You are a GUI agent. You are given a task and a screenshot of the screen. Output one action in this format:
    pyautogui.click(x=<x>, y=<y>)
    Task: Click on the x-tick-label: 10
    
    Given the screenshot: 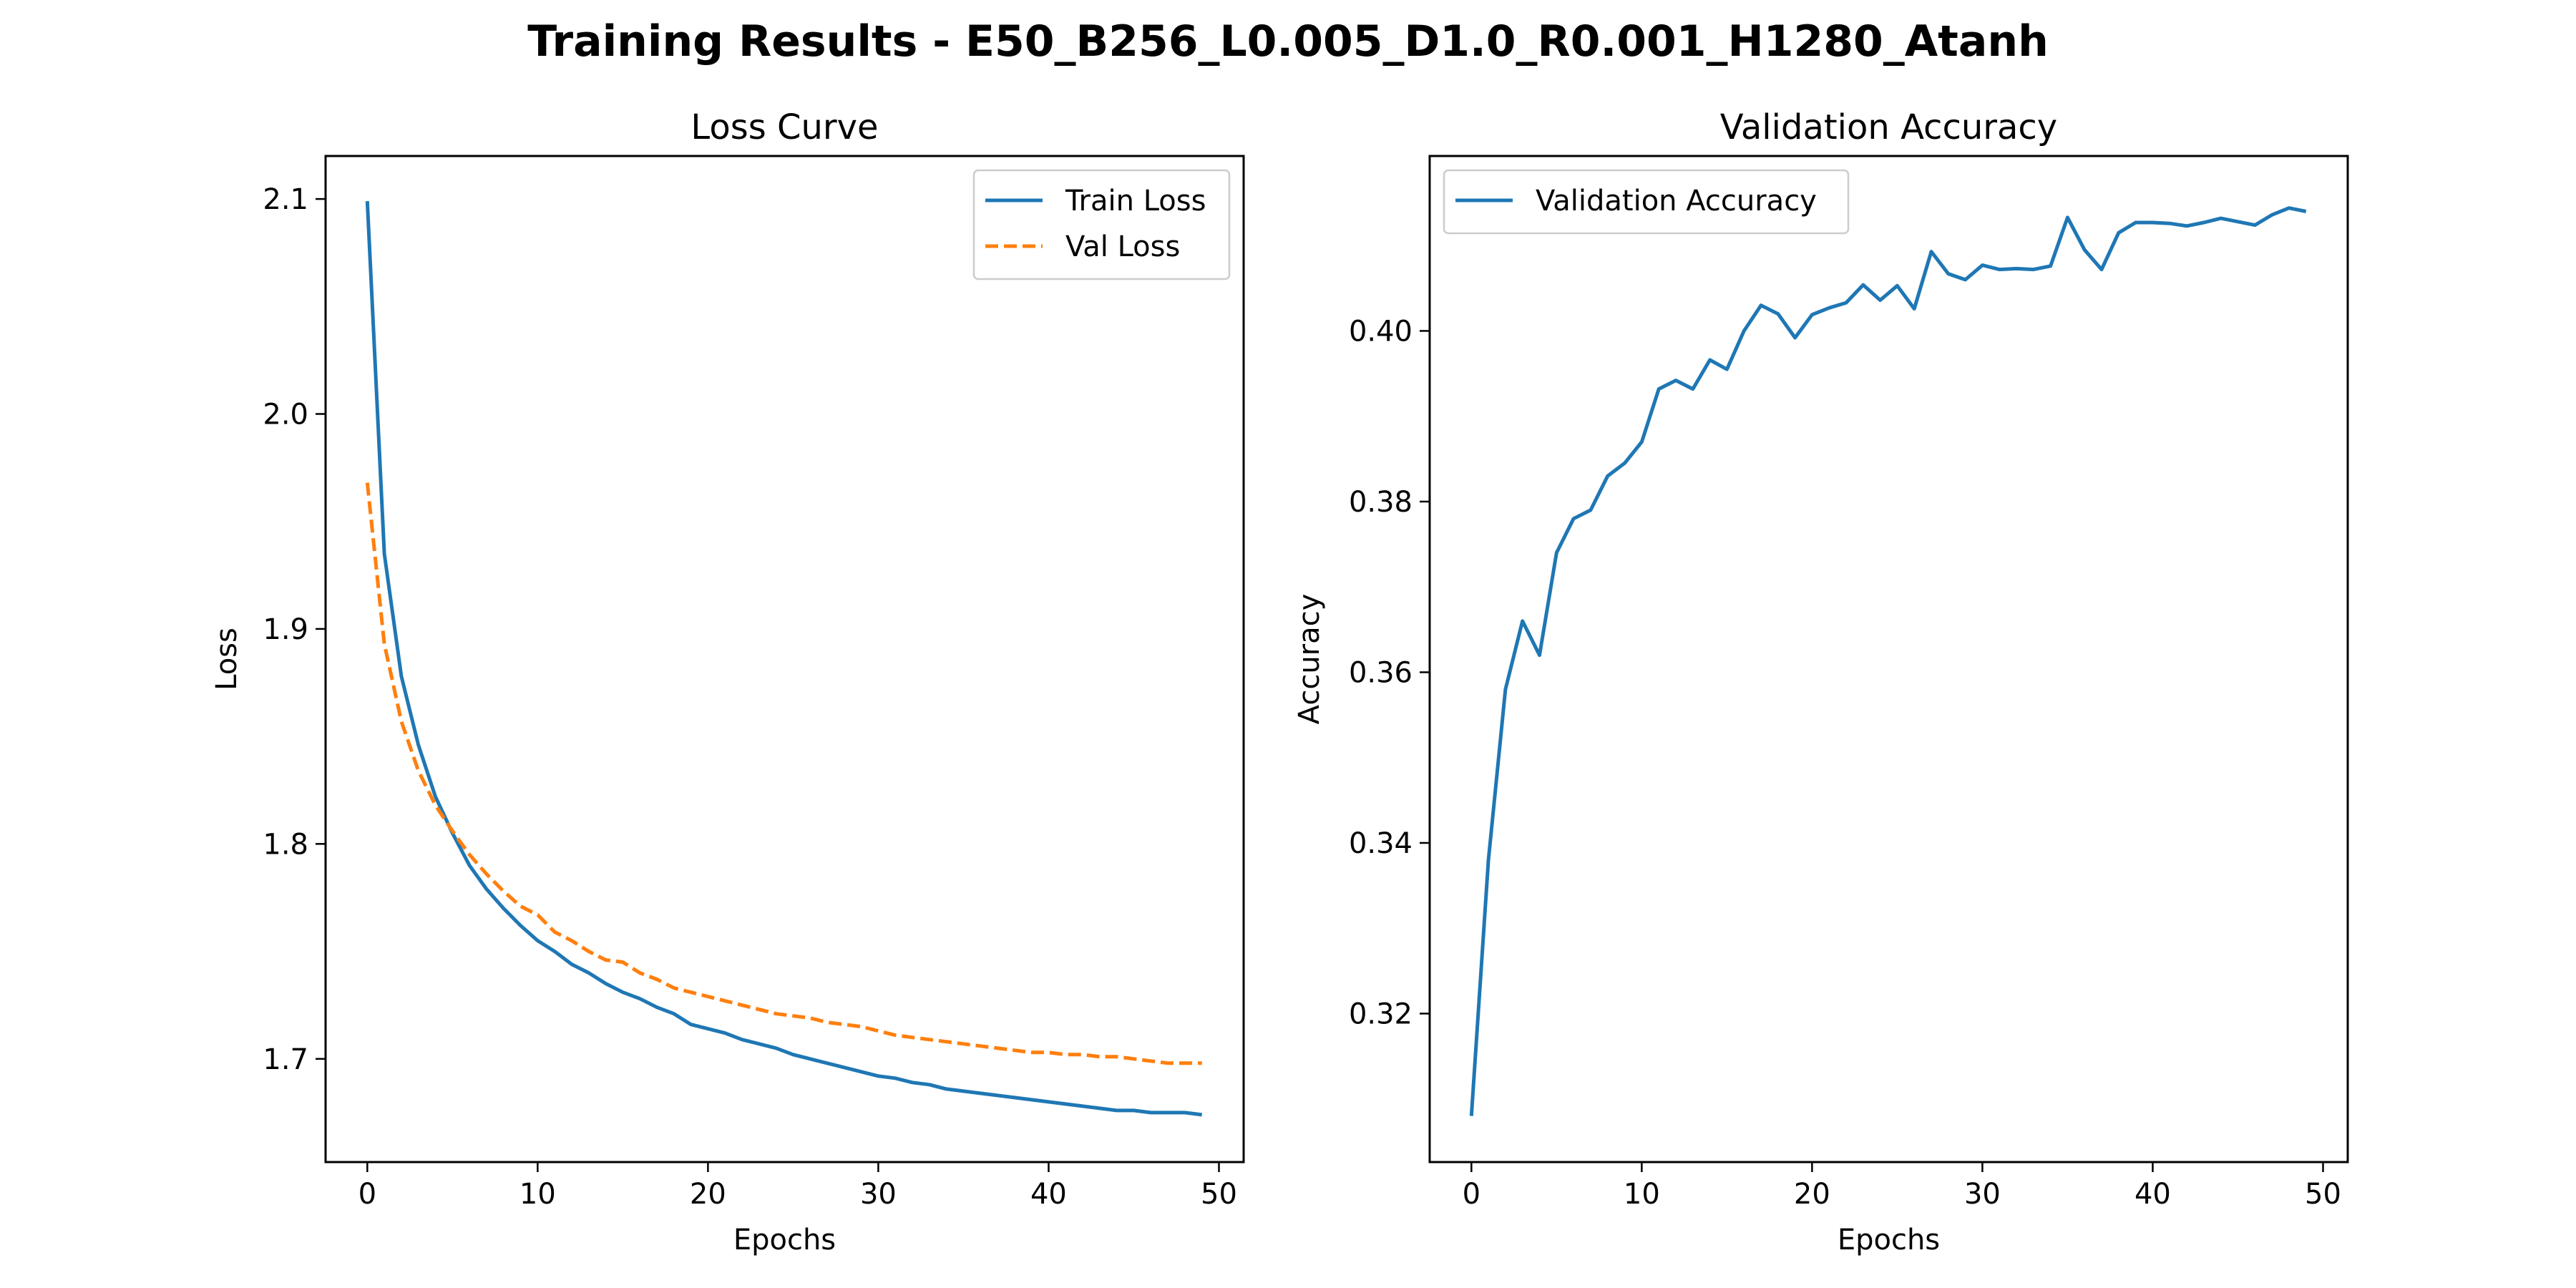 What is the action you would take?
    pyautogui.click(x=537, y=1194)
    